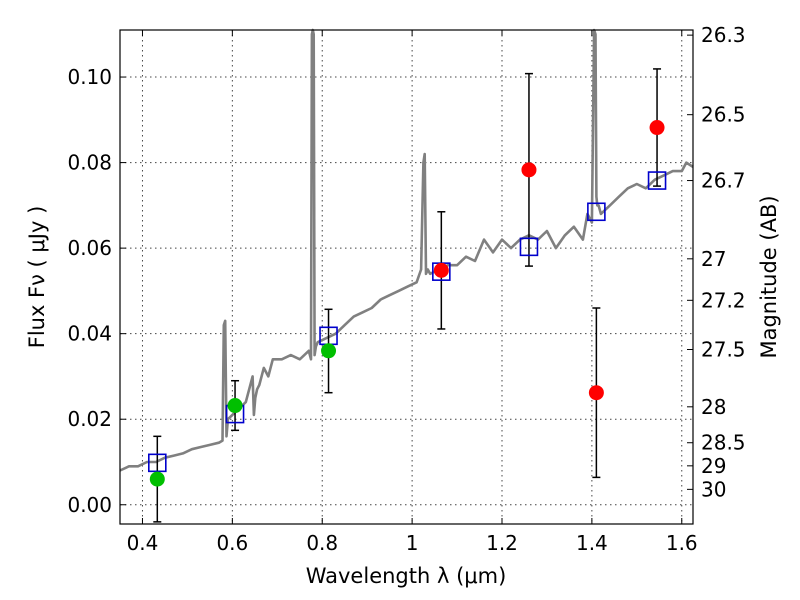  What do you see at coordinates (322, 543) in the screenshot?
I see `x-tick-label: 0.8` at bounding box center [322, 543].